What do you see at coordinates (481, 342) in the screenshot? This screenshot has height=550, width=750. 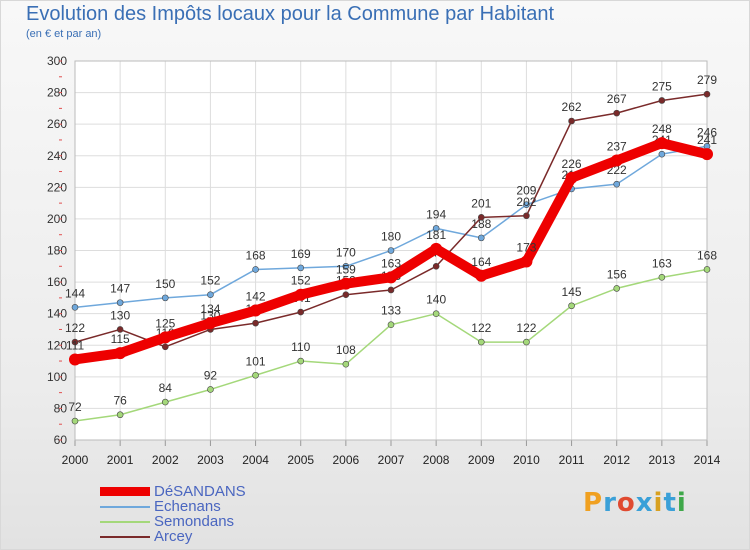 I see `data-point-semondans-2009` at bounding box center [481, 342].